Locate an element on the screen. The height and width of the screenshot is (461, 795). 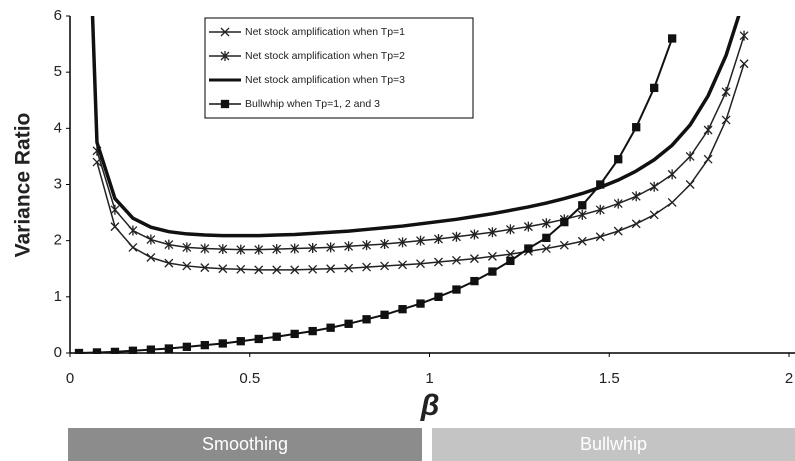
y-tick-label: 4 is located at coordinates (58, 127).